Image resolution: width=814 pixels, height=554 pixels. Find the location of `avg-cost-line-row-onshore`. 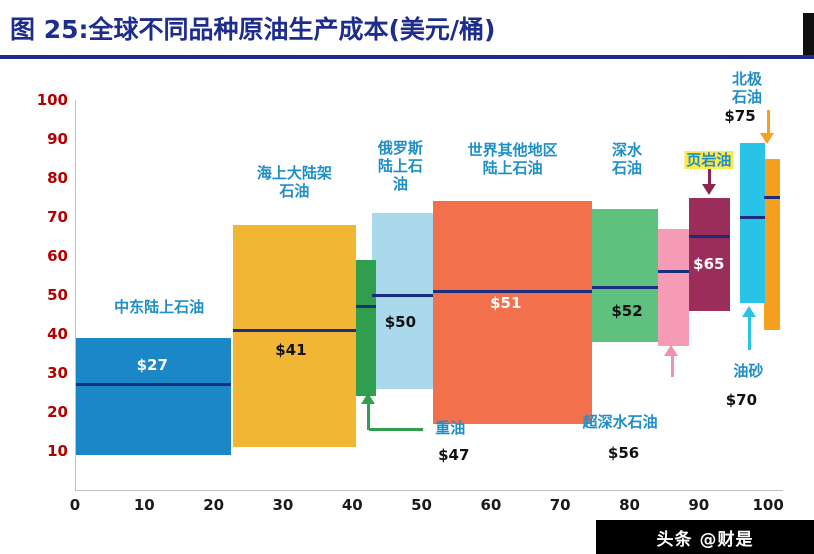

avg-cost-line-row-onshore is located at coordinates (512, 291).